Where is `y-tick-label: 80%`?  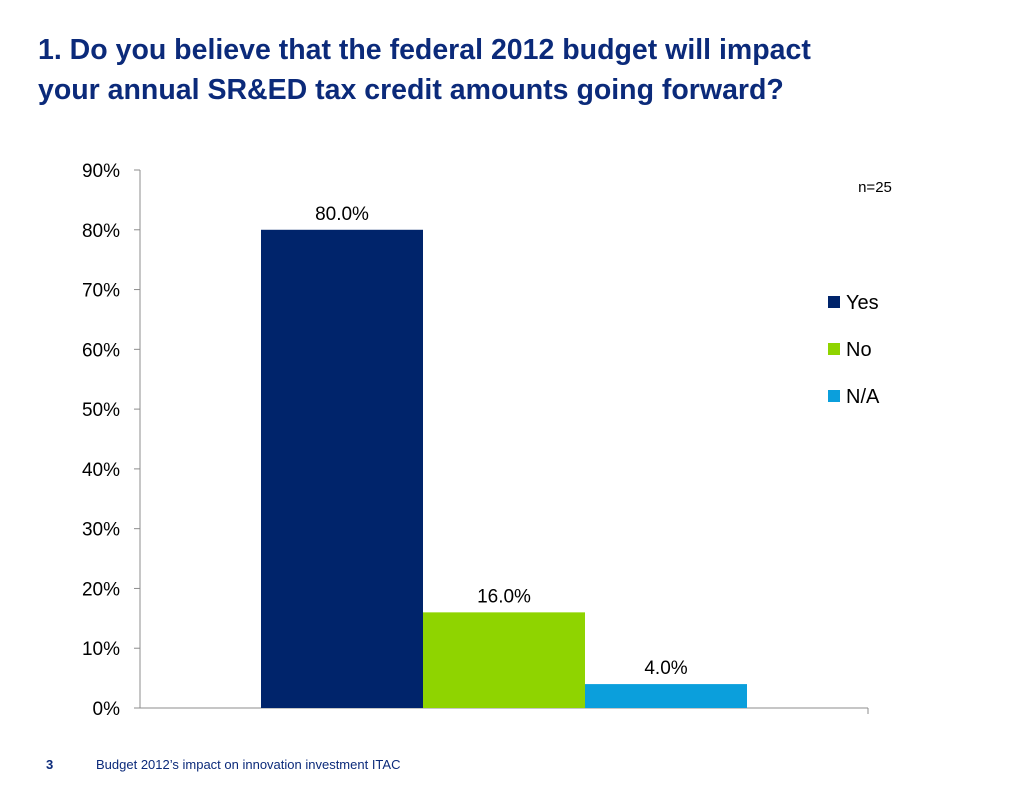 y-tick-label: 80% is located at coordinates (101, 231).